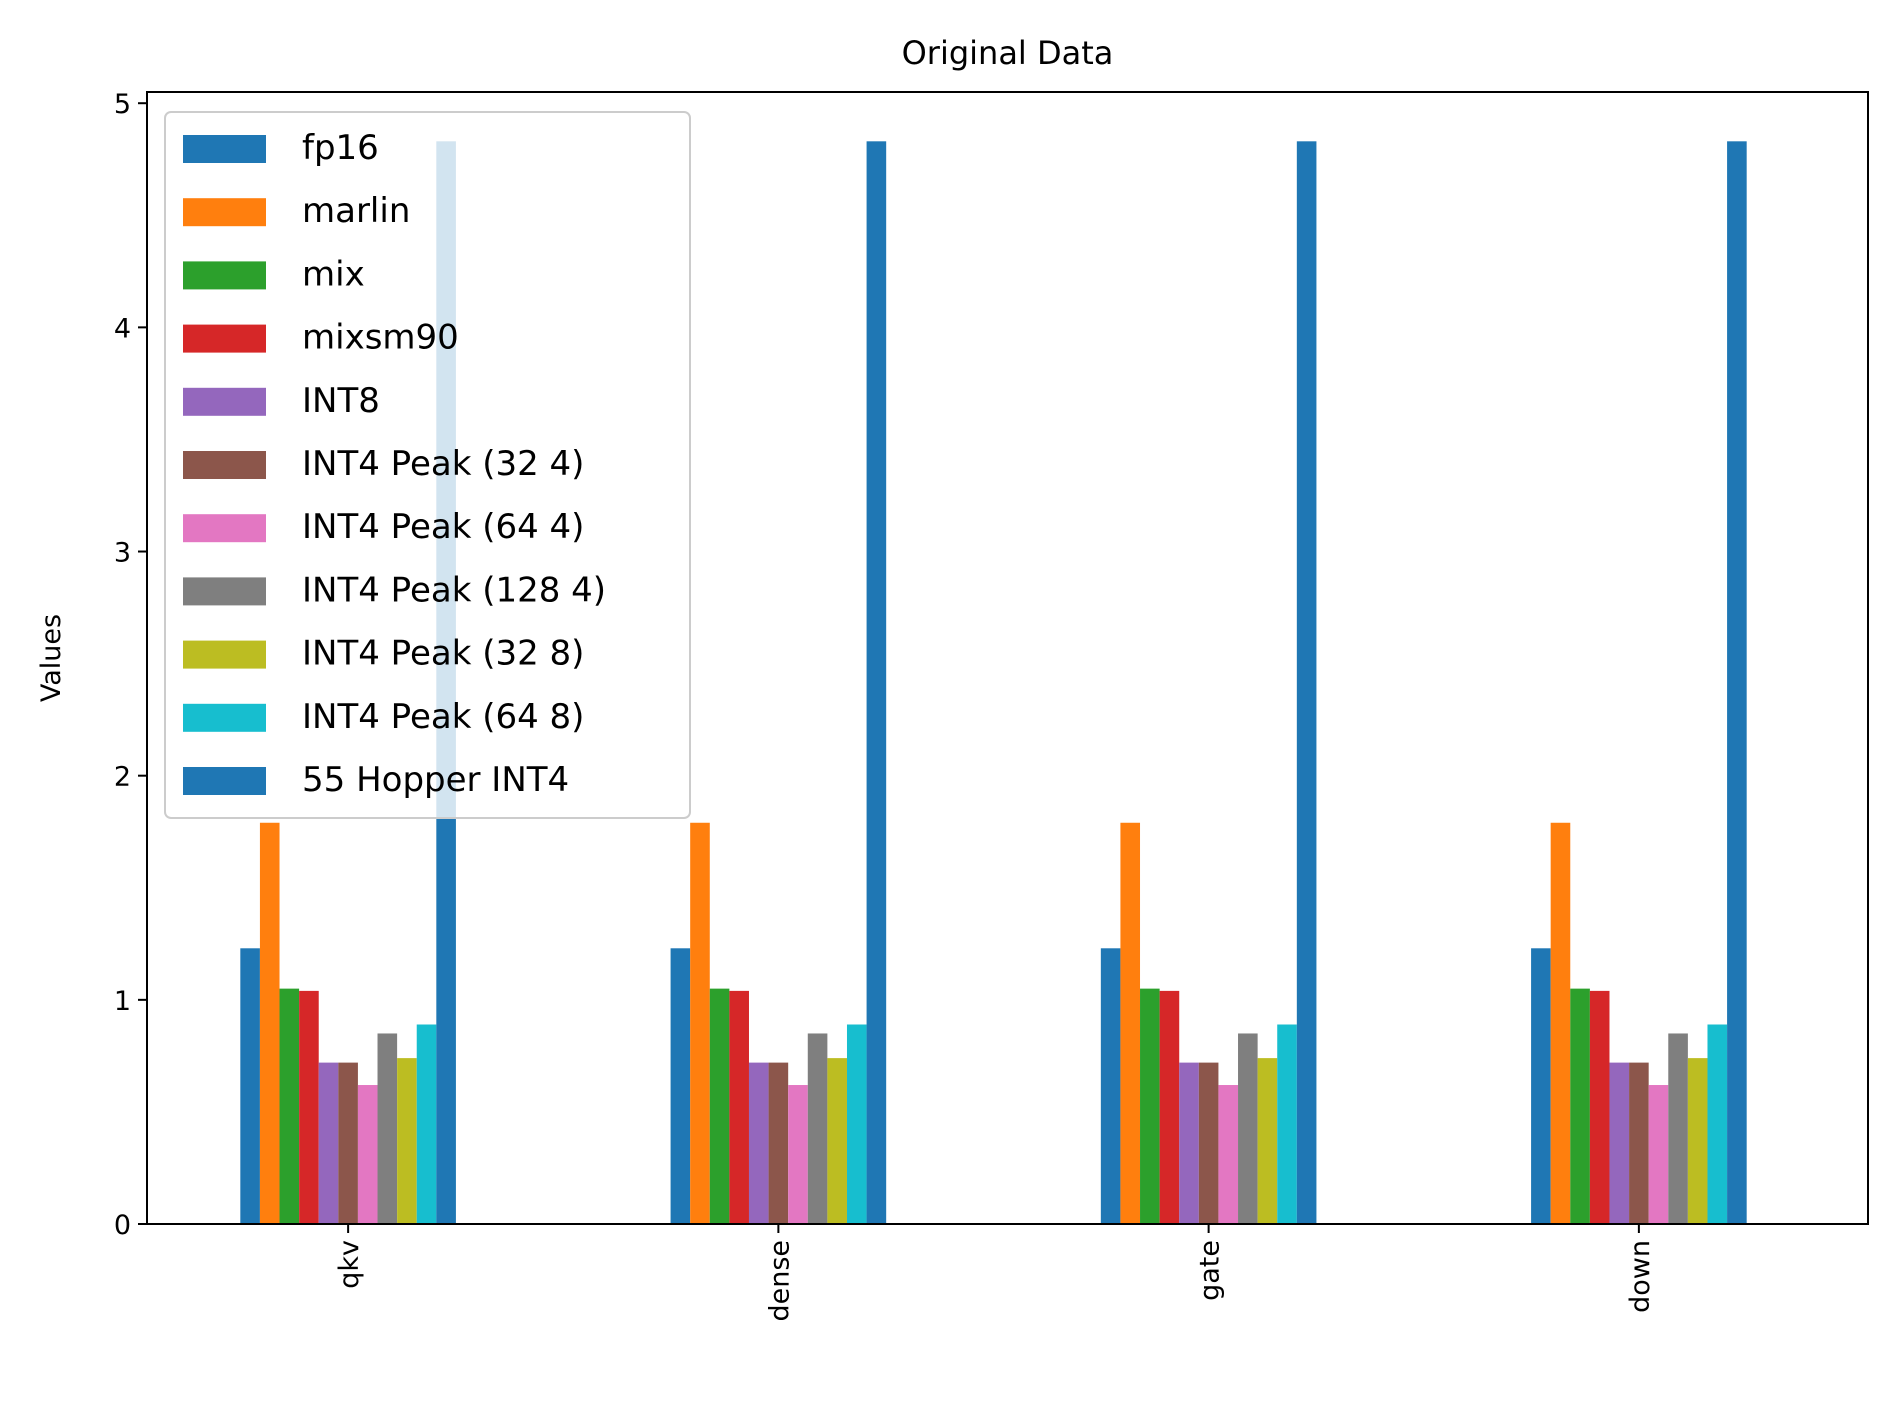  I want to click on y-axis: 0 1 2 3 4 5, so click(130, 665).